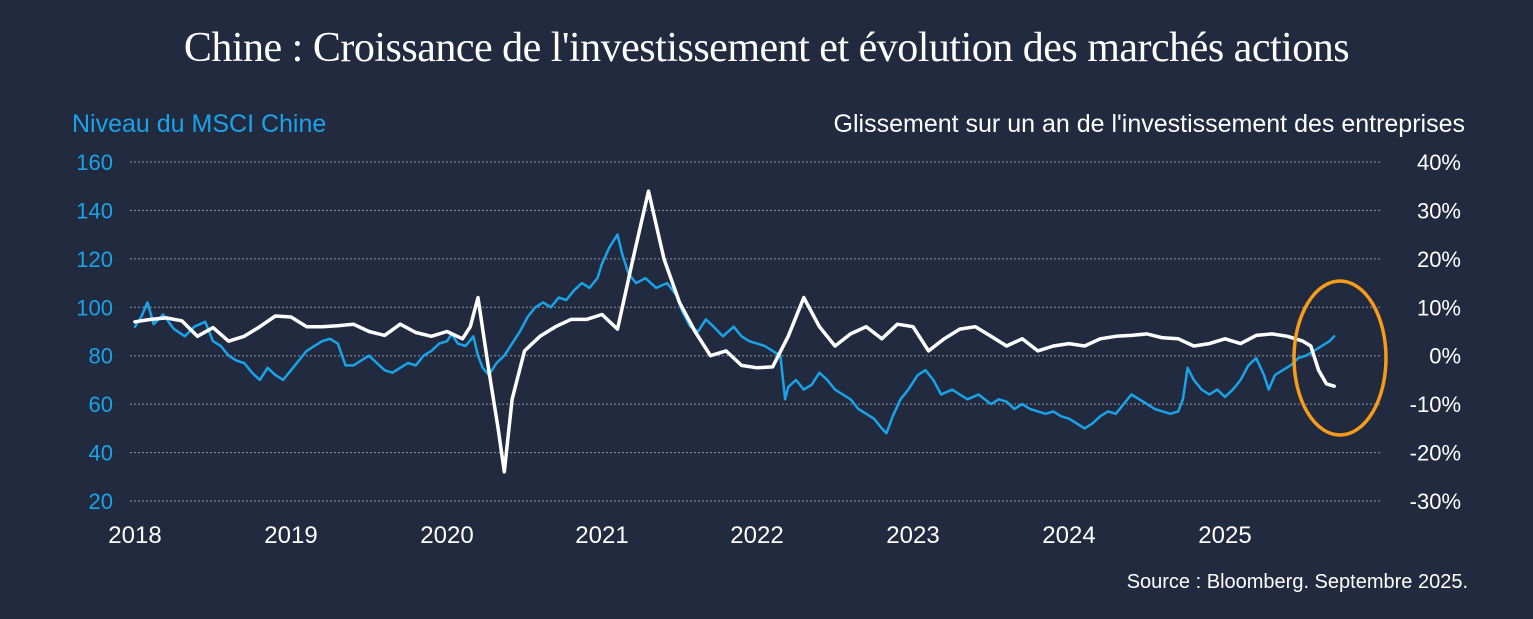 The image size is (1533, 619). What do you see at coordinates (134, 535) in the screenshot?
I see `x-tick-label: 2018` at bounding box center [134, 535].